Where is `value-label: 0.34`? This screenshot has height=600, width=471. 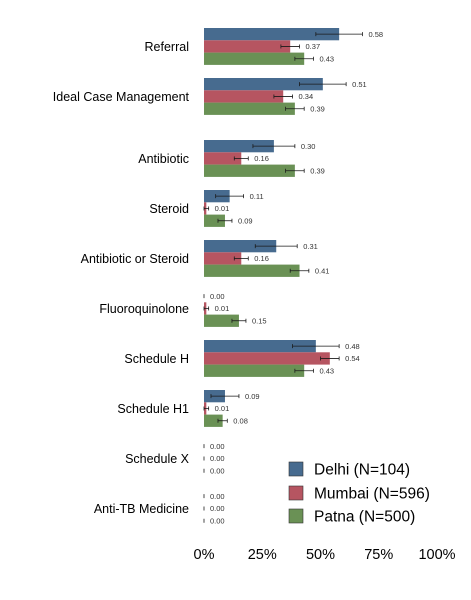 value-label: 0.34 is located at coordinates (306, 96).